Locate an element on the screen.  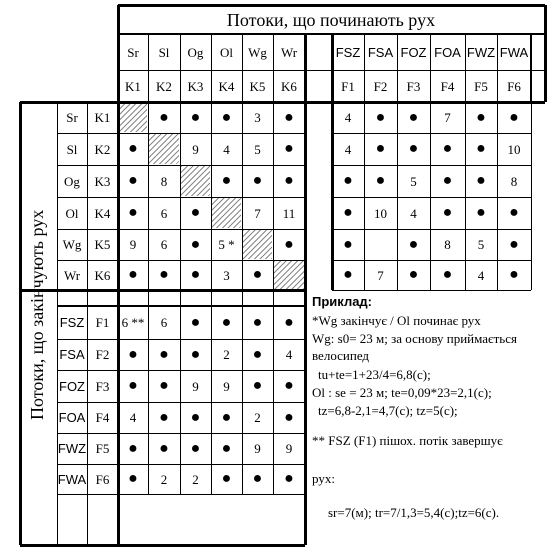
kf-cell-r1-c3: ● is located at coordinates (413, 117).